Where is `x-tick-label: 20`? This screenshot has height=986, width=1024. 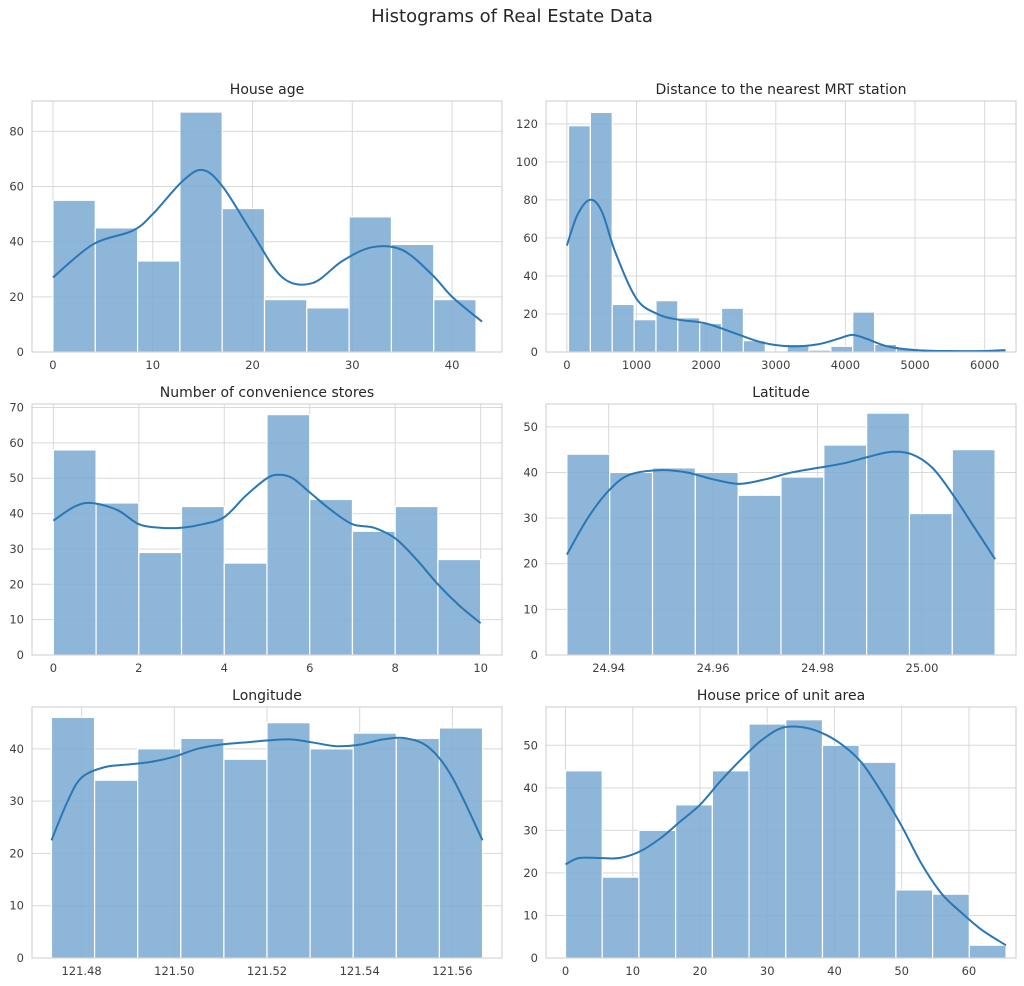
x-tick-label: 20 is located at coordinates (252, 365).